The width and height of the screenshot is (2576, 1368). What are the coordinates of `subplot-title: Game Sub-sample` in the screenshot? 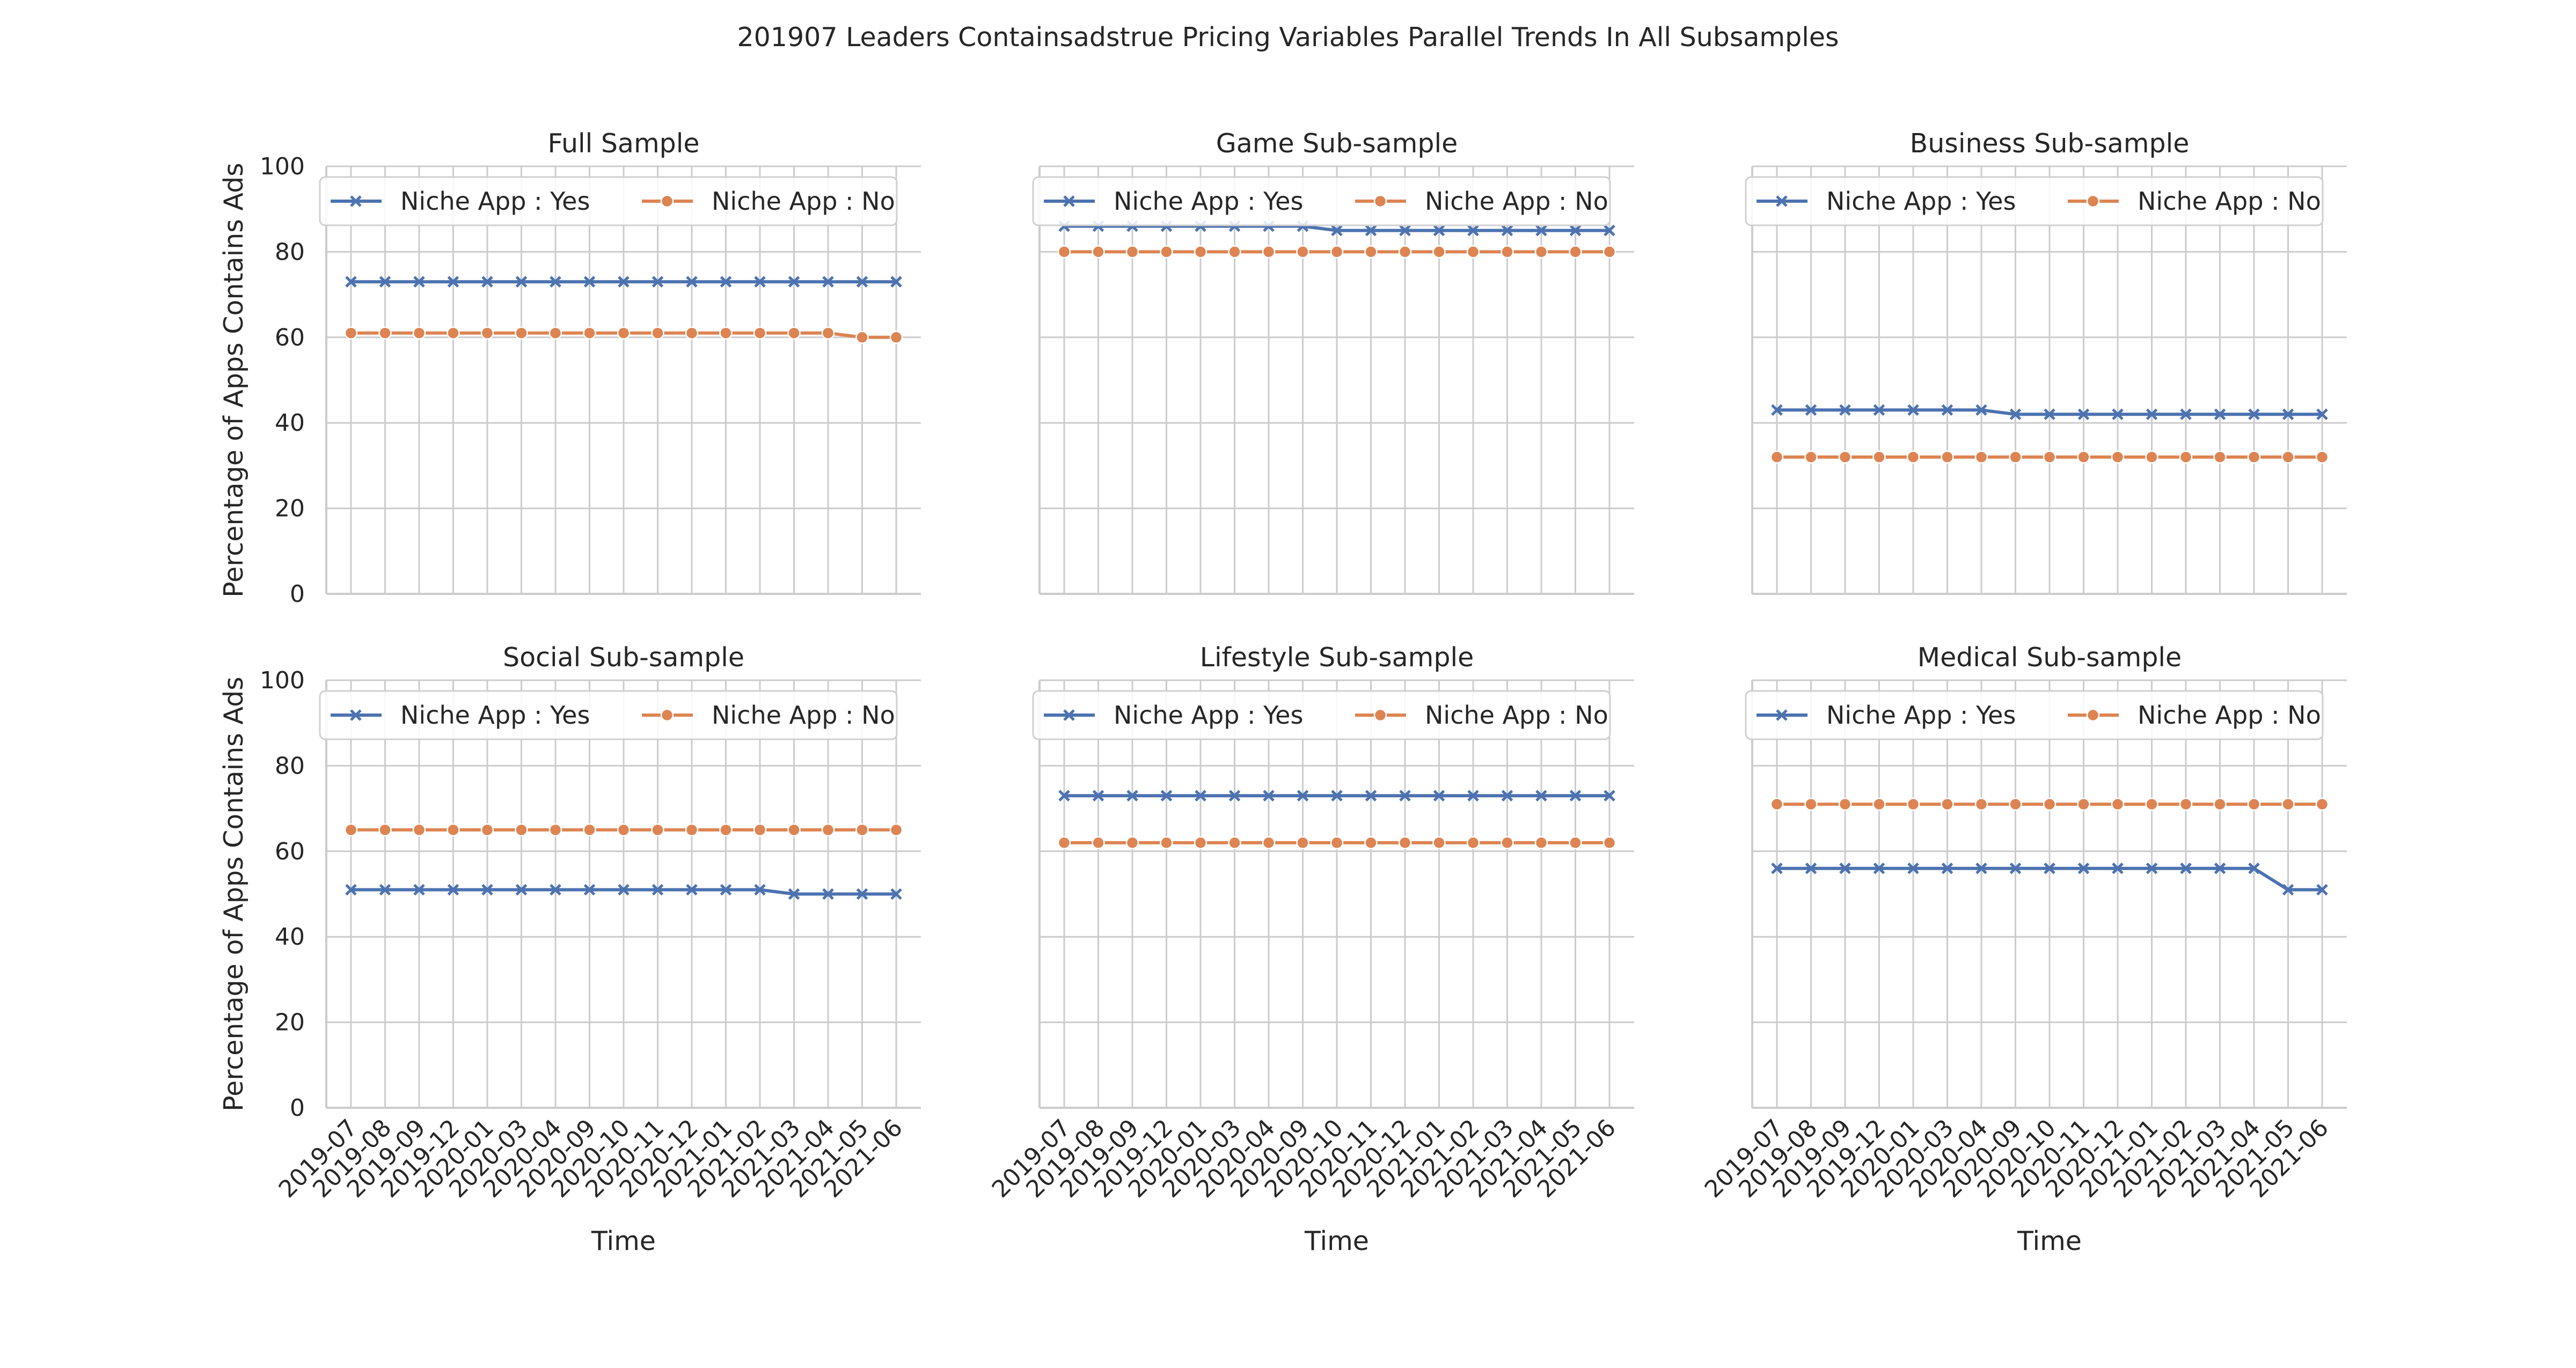 It's located at (1337, 143).